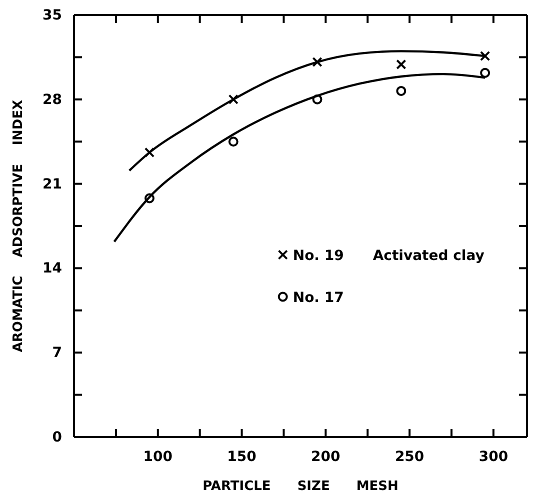  Describe the element at coordinates (428, 256) in the screenshot. I see `annotation: Activated clay` at that location.